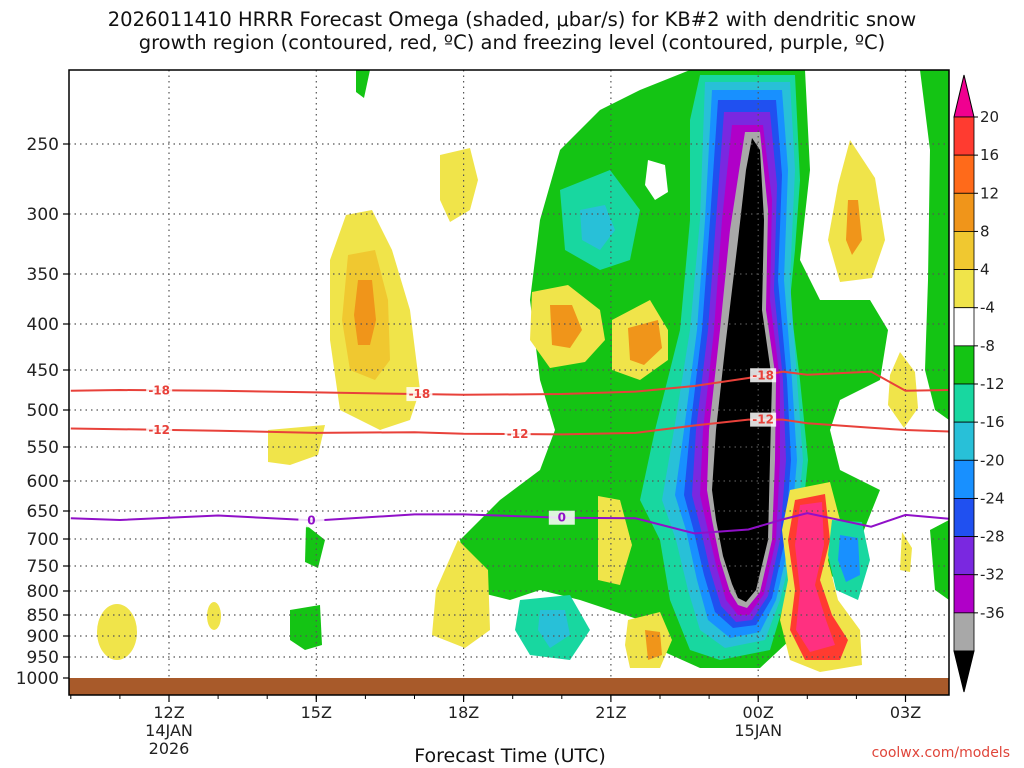 This screenshot has height=768, width=1024. I want to click on colorbar-label: -28, so click(992, 537).